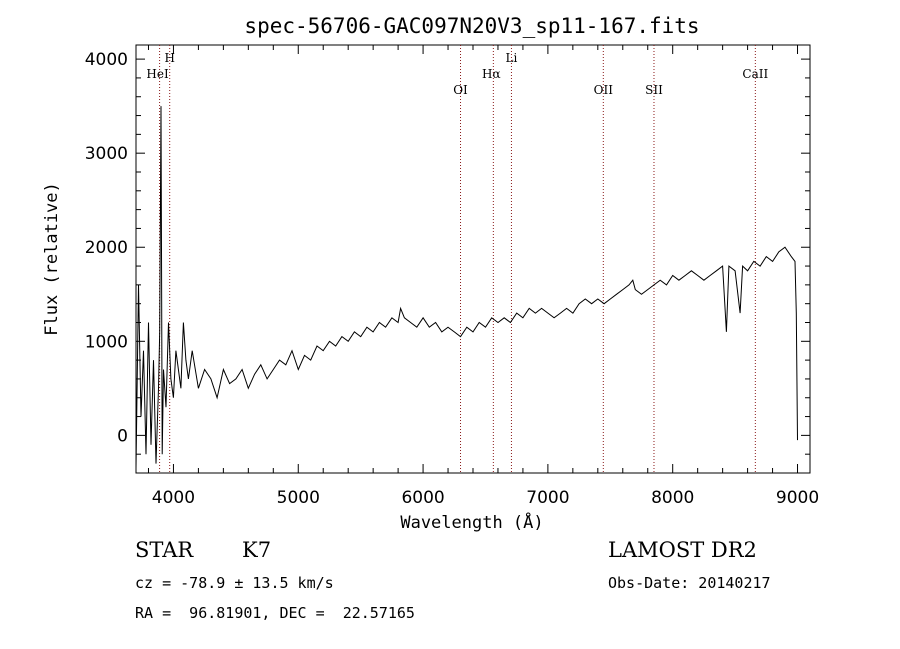 This screenshot has height=649, width=900. Describe the element at coordinates (512, 58) in the screenshot. I see `line-marker-label: Li` at that location.